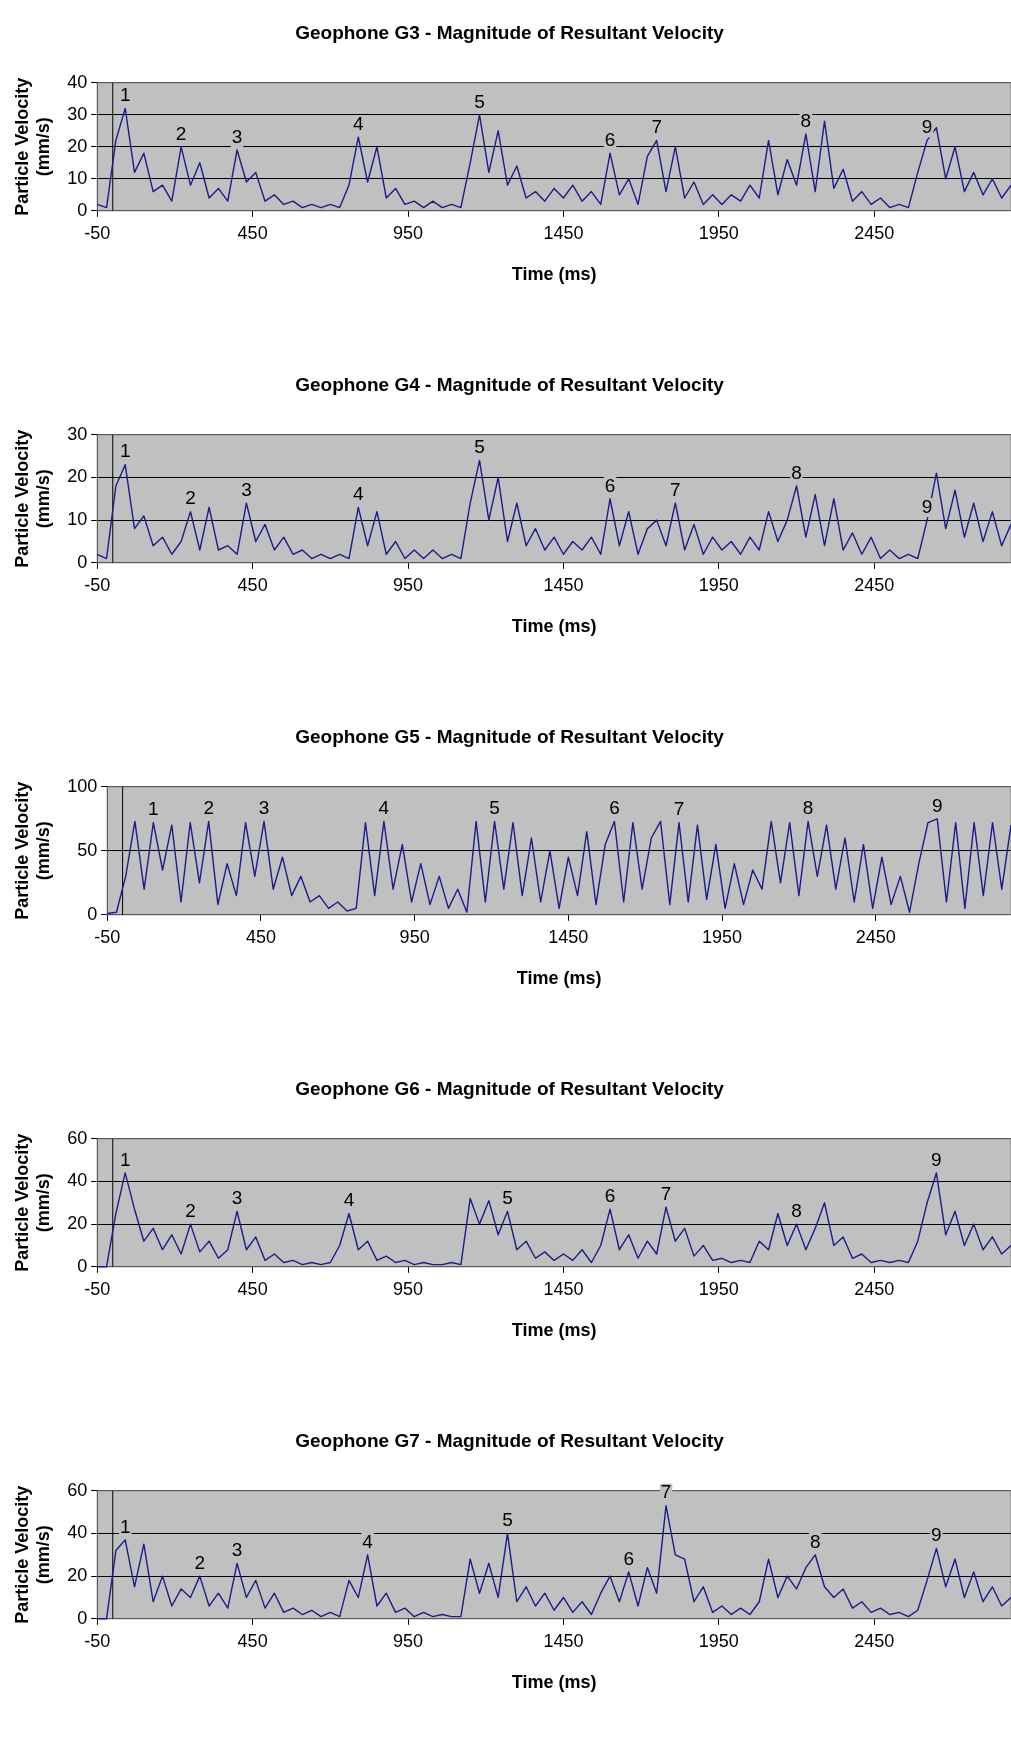 The image size is (1011, 1760). Describe the element at coordinates (510, 1440) in the screenshot. I see `chart-title: Geophone G7 - Magnitude of Resultant Velocity` at that location.